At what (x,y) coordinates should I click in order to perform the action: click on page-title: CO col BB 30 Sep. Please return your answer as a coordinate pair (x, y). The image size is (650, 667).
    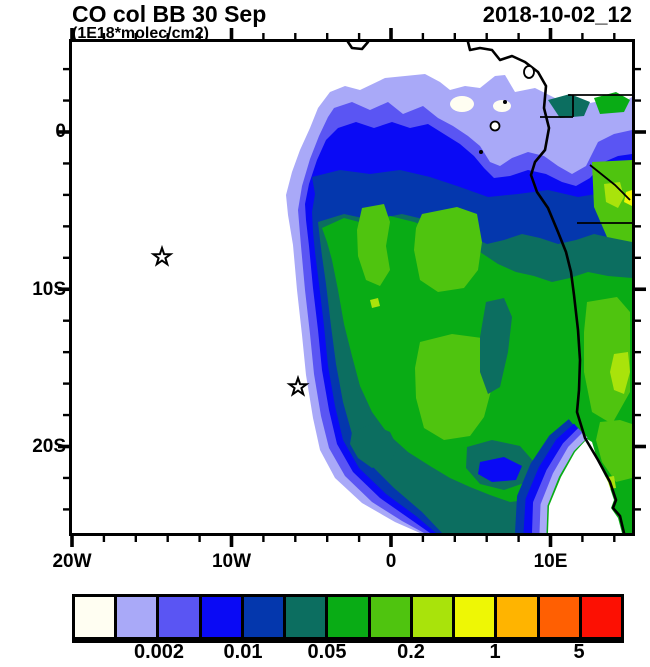
    Looking at the image, I should click on (169, 14).